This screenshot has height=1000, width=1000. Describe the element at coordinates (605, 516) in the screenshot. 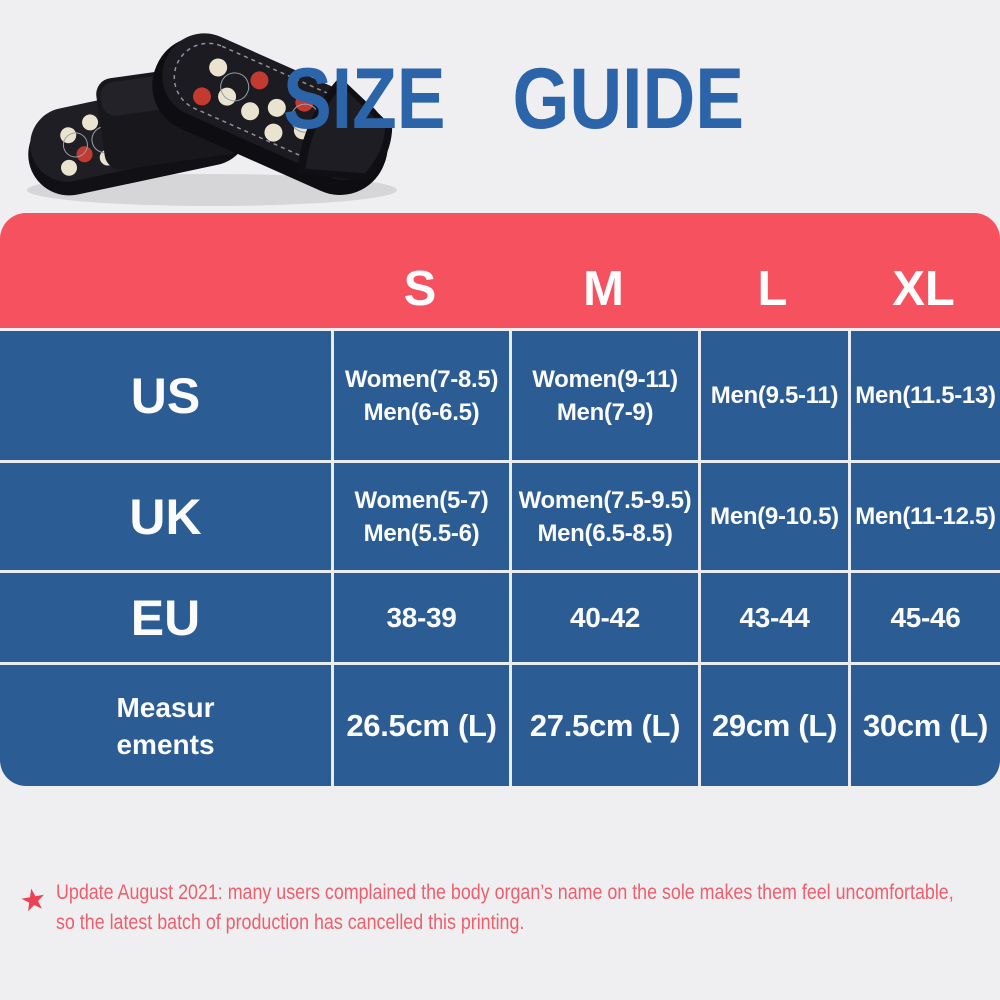

I see `table-cell-uk-m: Women(7.5-9.5) Men(6.5-8.5)` at that location.